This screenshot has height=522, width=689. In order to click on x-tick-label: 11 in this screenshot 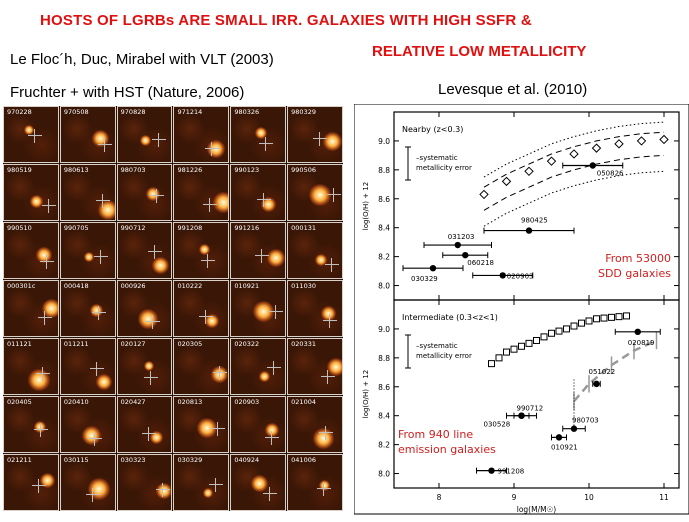, I will do `click(664, 497)`.